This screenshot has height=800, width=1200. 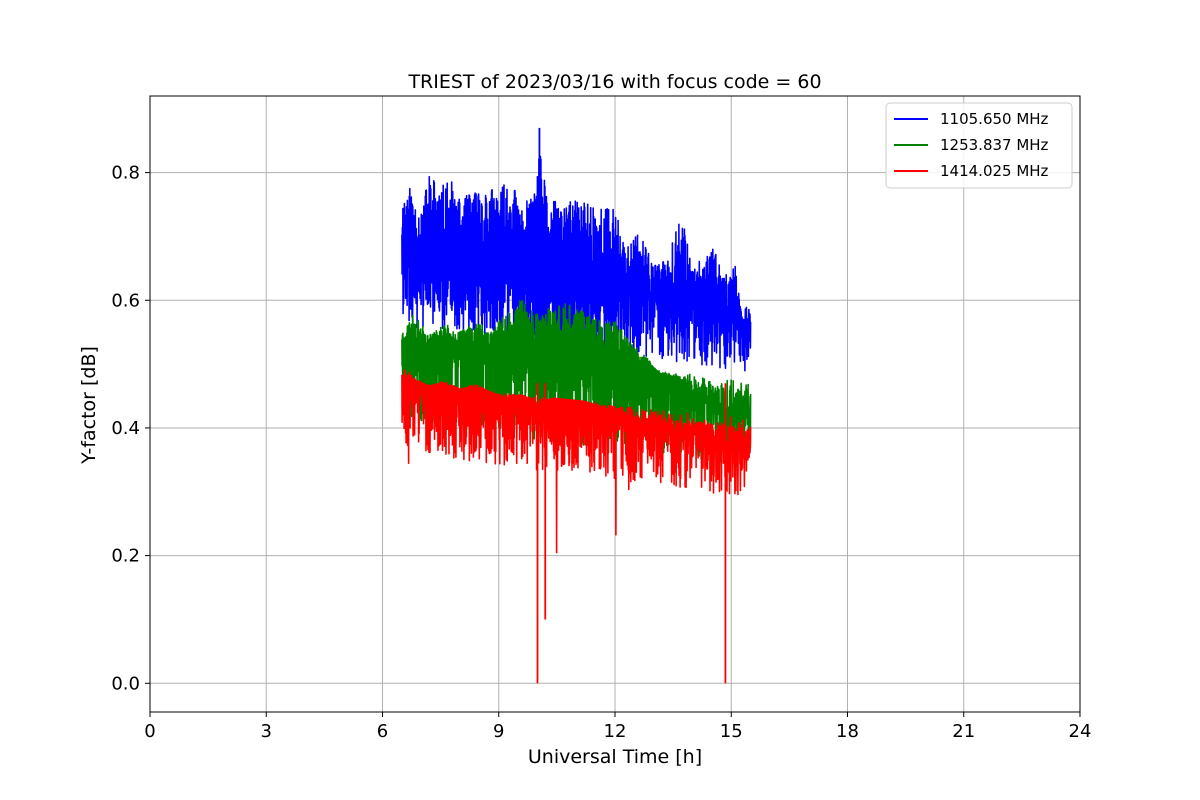 What do you see at coordinates (498, 731) in the screenshot?
I see `x-tick-label: 9` at bounding box center [498, 731].